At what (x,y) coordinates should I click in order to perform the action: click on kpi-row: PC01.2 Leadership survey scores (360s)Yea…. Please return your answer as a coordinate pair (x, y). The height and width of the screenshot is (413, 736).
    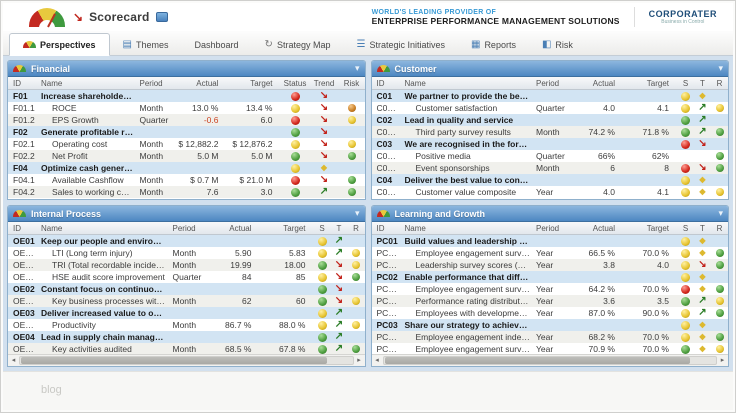
    Looking at the image, I should click on (549, 265).